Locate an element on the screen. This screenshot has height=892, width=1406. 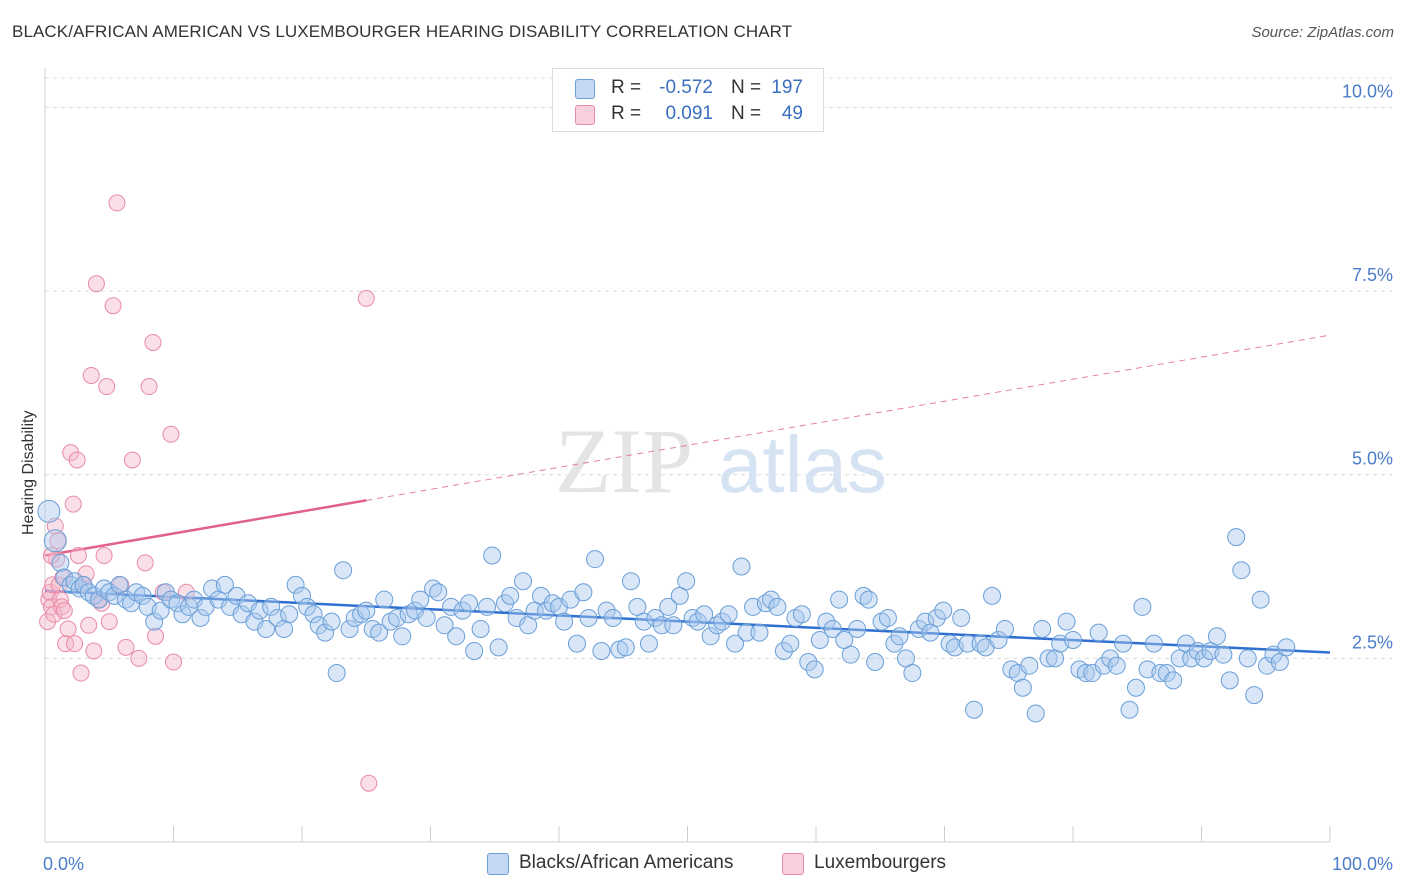
legend-n-value: 49 is located at coordinates (792, 113).